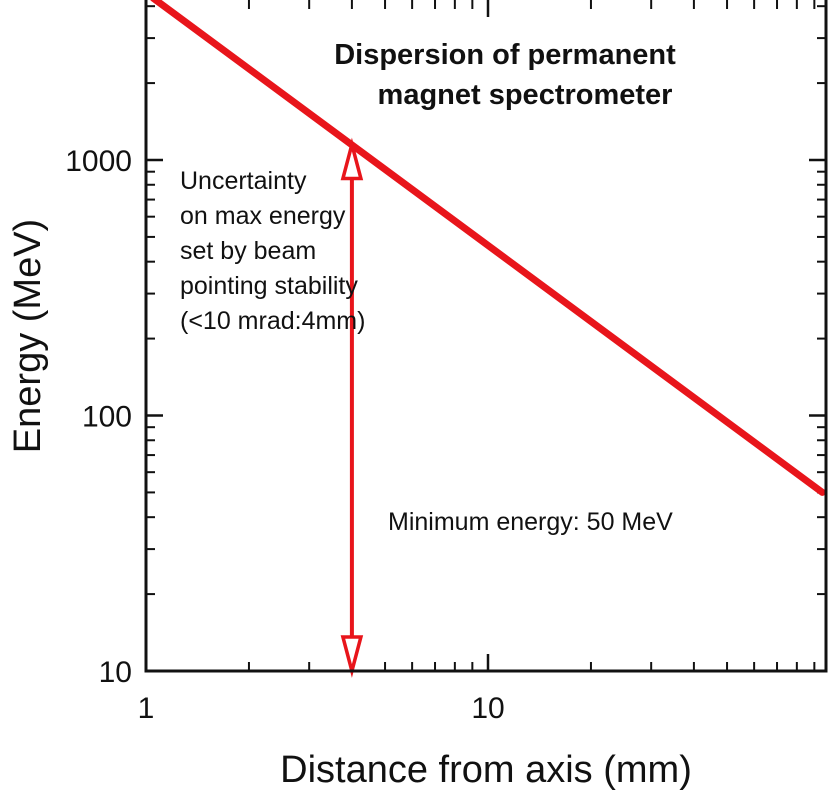 This screenshot has width=829, height=794. What do you see at coordinates (525, 95) in the screenshot?
I see `chart-title-line-2: magnet spectrometer` at bounding box center [525, 95].